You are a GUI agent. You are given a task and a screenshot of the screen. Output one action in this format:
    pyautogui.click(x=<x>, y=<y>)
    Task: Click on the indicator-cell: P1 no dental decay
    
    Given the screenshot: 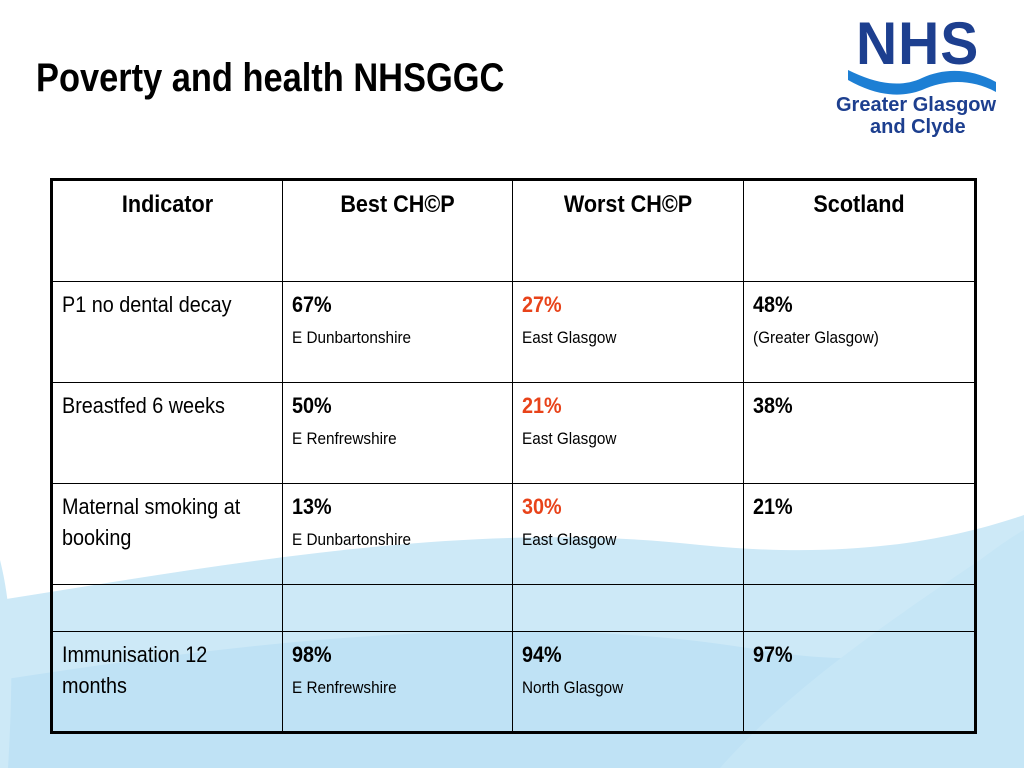 What is the action you would take?
    pyautogui.click(x=167, y=332)
    